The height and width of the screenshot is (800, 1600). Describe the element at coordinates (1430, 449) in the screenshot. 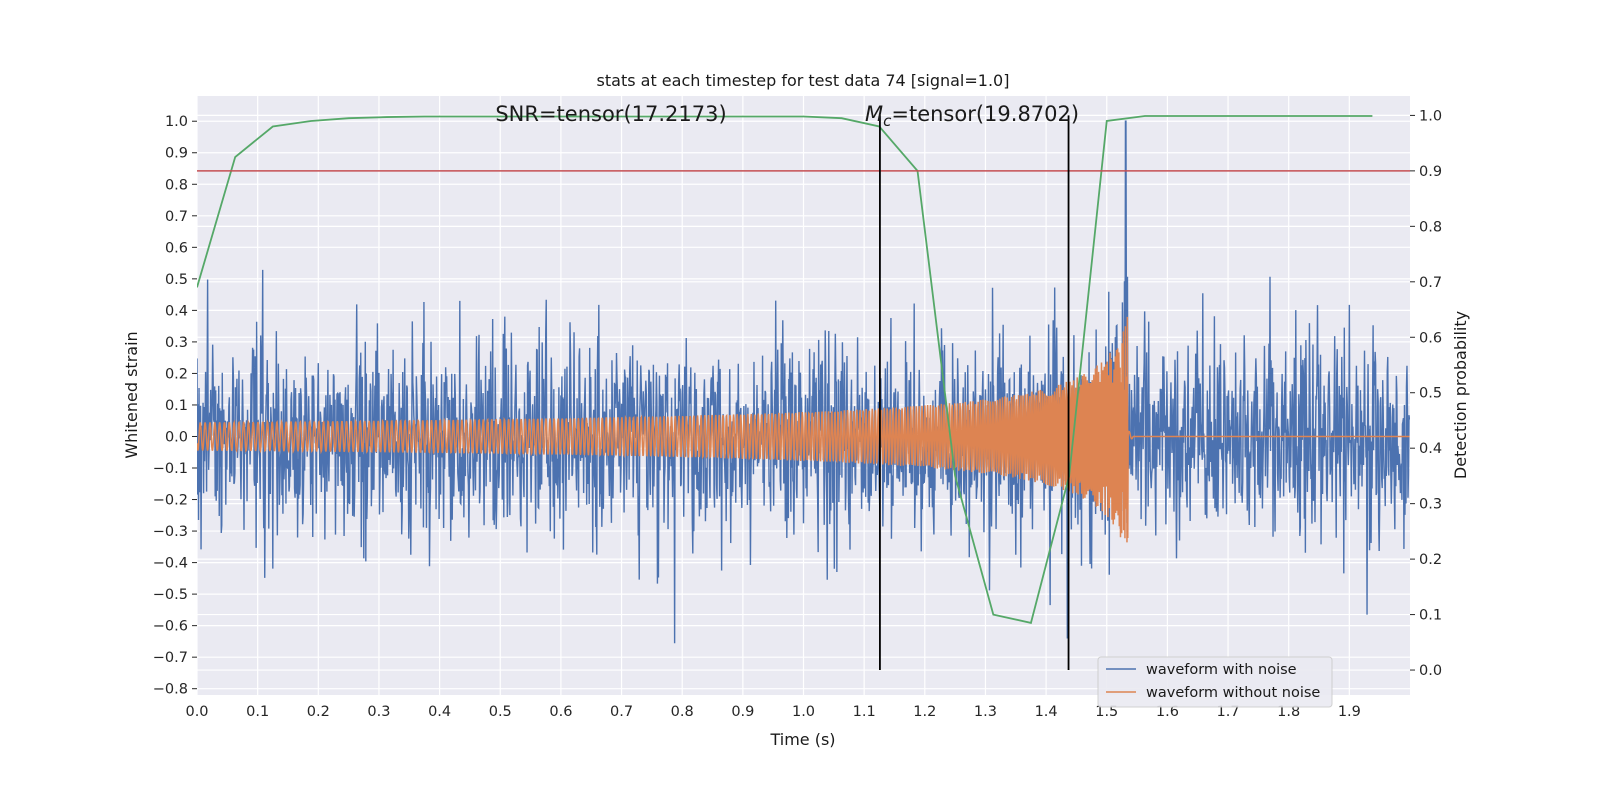

I see `y2-tick-label: 0.4` at that location.